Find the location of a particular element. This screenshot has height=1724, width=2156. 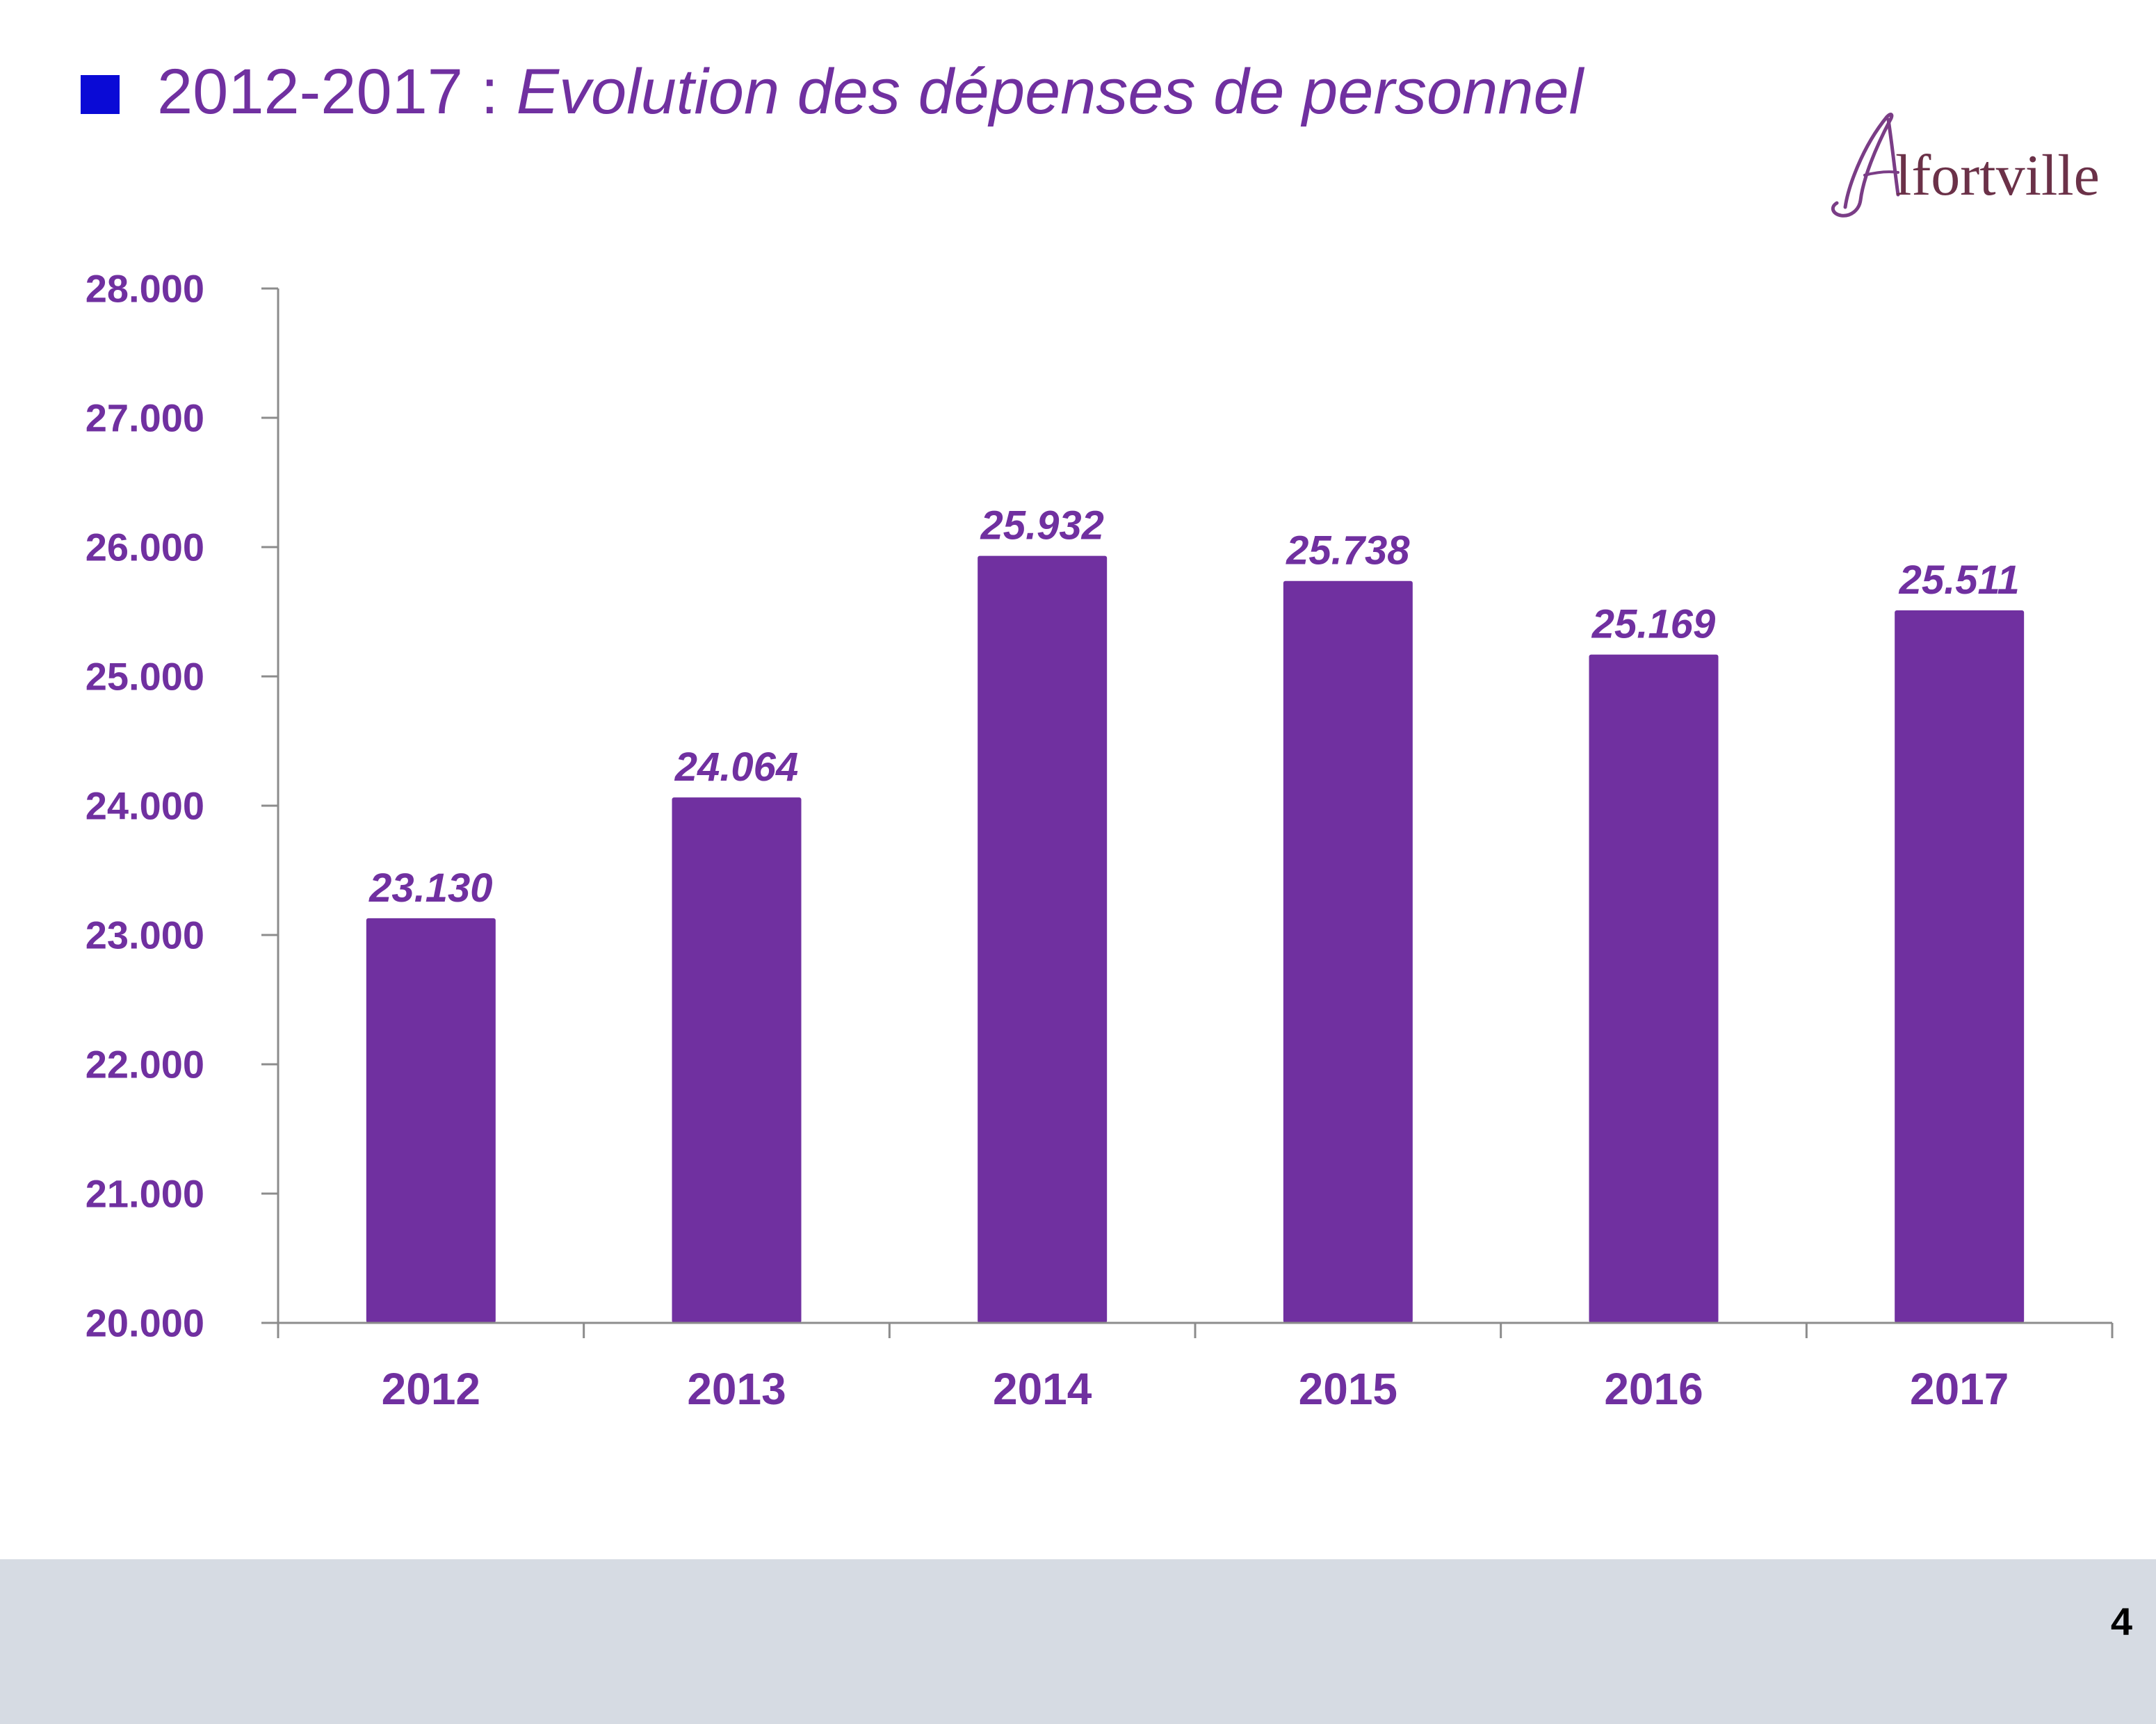

footer-band is located at coordinates (1078, 1642).